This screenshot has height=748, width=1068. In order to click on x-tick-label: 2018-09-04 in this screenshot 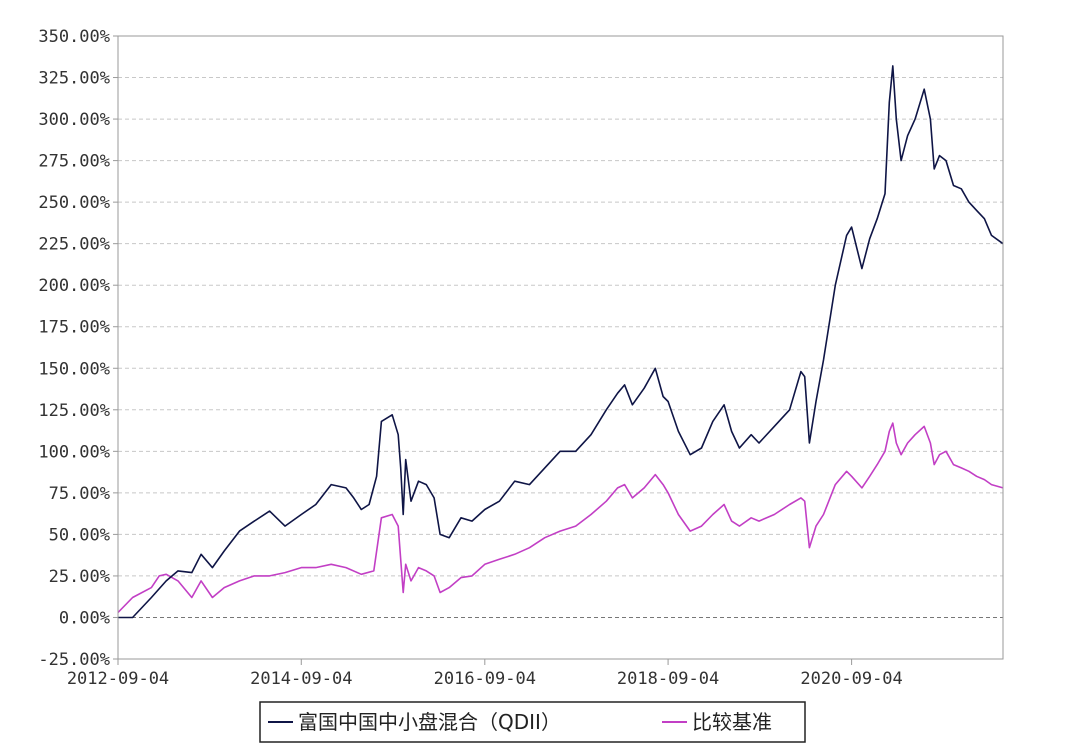, I will do `click(668, 679)`.